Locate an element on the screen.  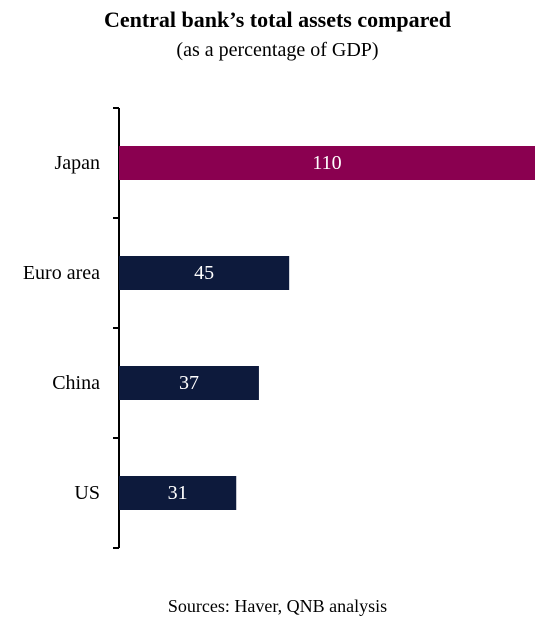
data-label: 31 is located at coordinates (178, 493).